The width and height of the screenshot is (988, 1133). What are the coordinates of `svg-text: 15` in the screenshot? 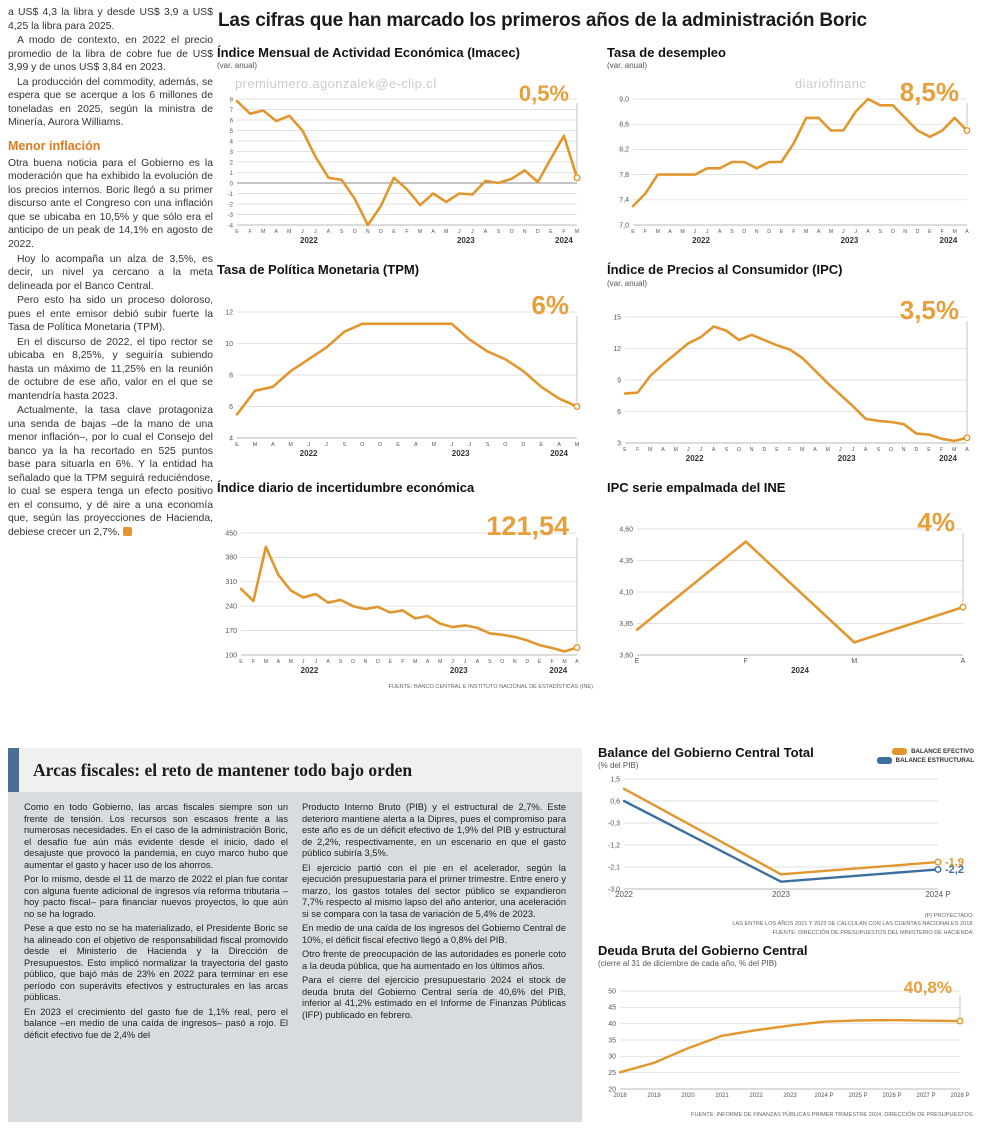 It's located at (617, 317).